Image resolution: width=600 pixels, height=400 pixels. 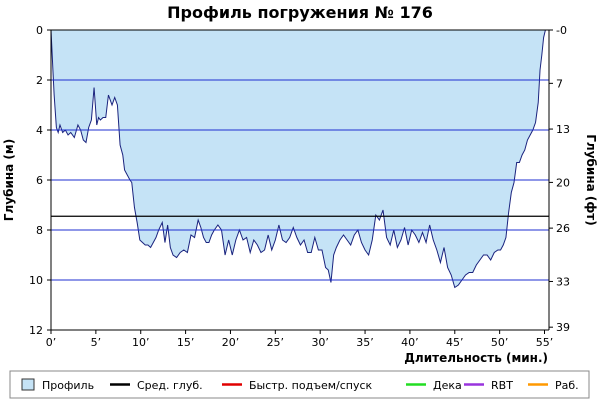 I want to click on x-tick-label: 35’, so click(x=365, y=342).